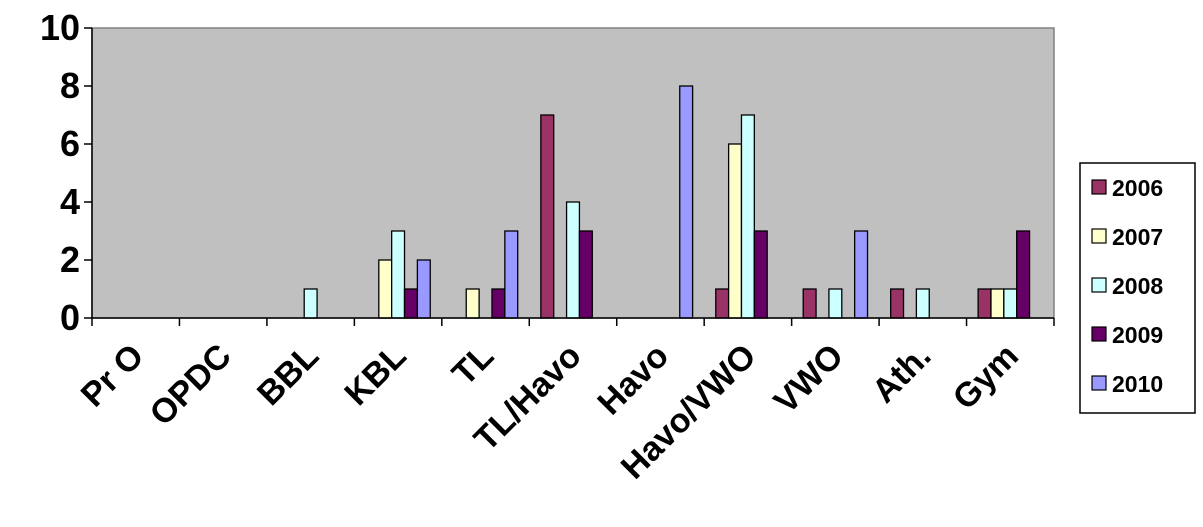 The image size is (1203, 527). What do you see at coordinates (411, 303) in the screenshot?
I see `bar-2009-kbl` at bounding box center [411, 303].